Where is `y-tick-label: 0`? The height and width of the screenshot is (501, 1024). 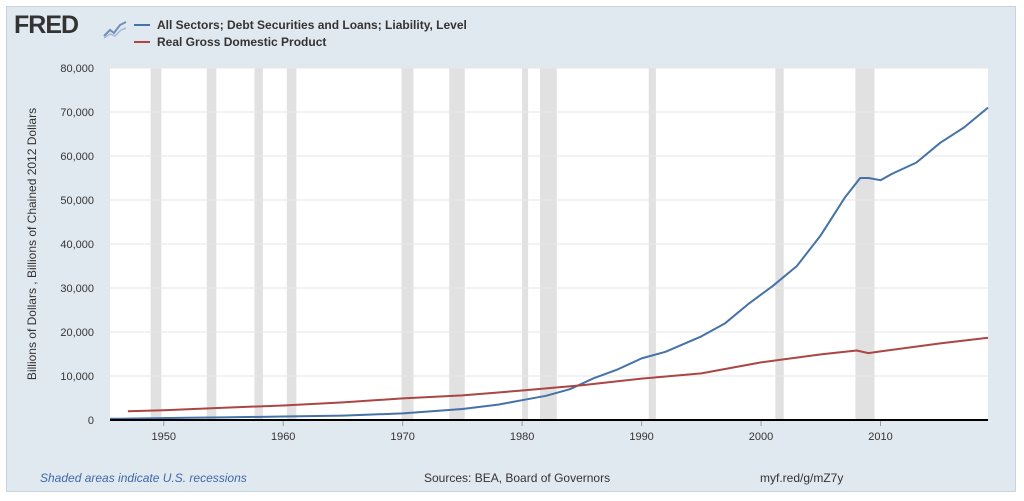 y-tick-label: 0 is located at coordinates (91, 421).